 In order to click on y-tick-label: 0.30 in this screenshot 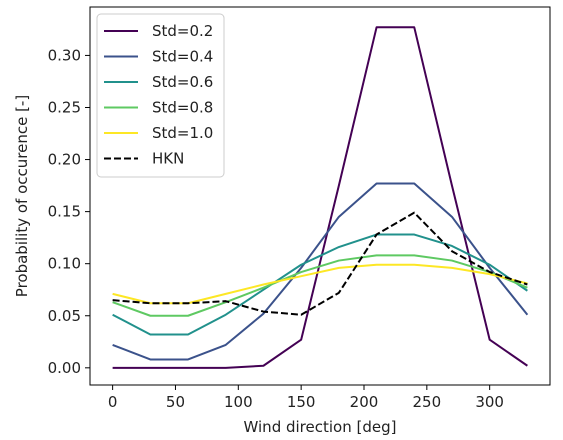, I will do `click(64, 55)`.